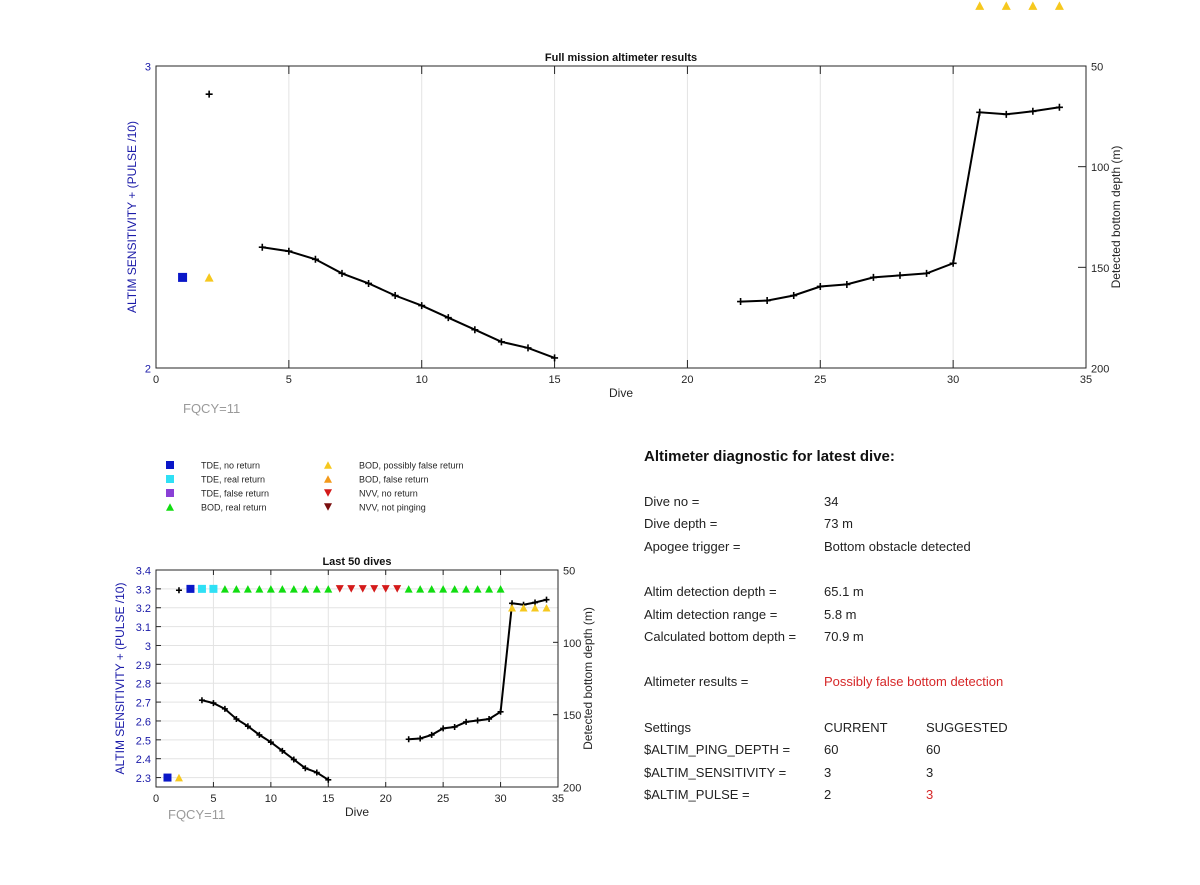 The image size is (1200, 885). What do you see at coordinates (696, 681) in the screenshot?
I see `diag-label: Altimeter results =` at bounding box center [696, 681].